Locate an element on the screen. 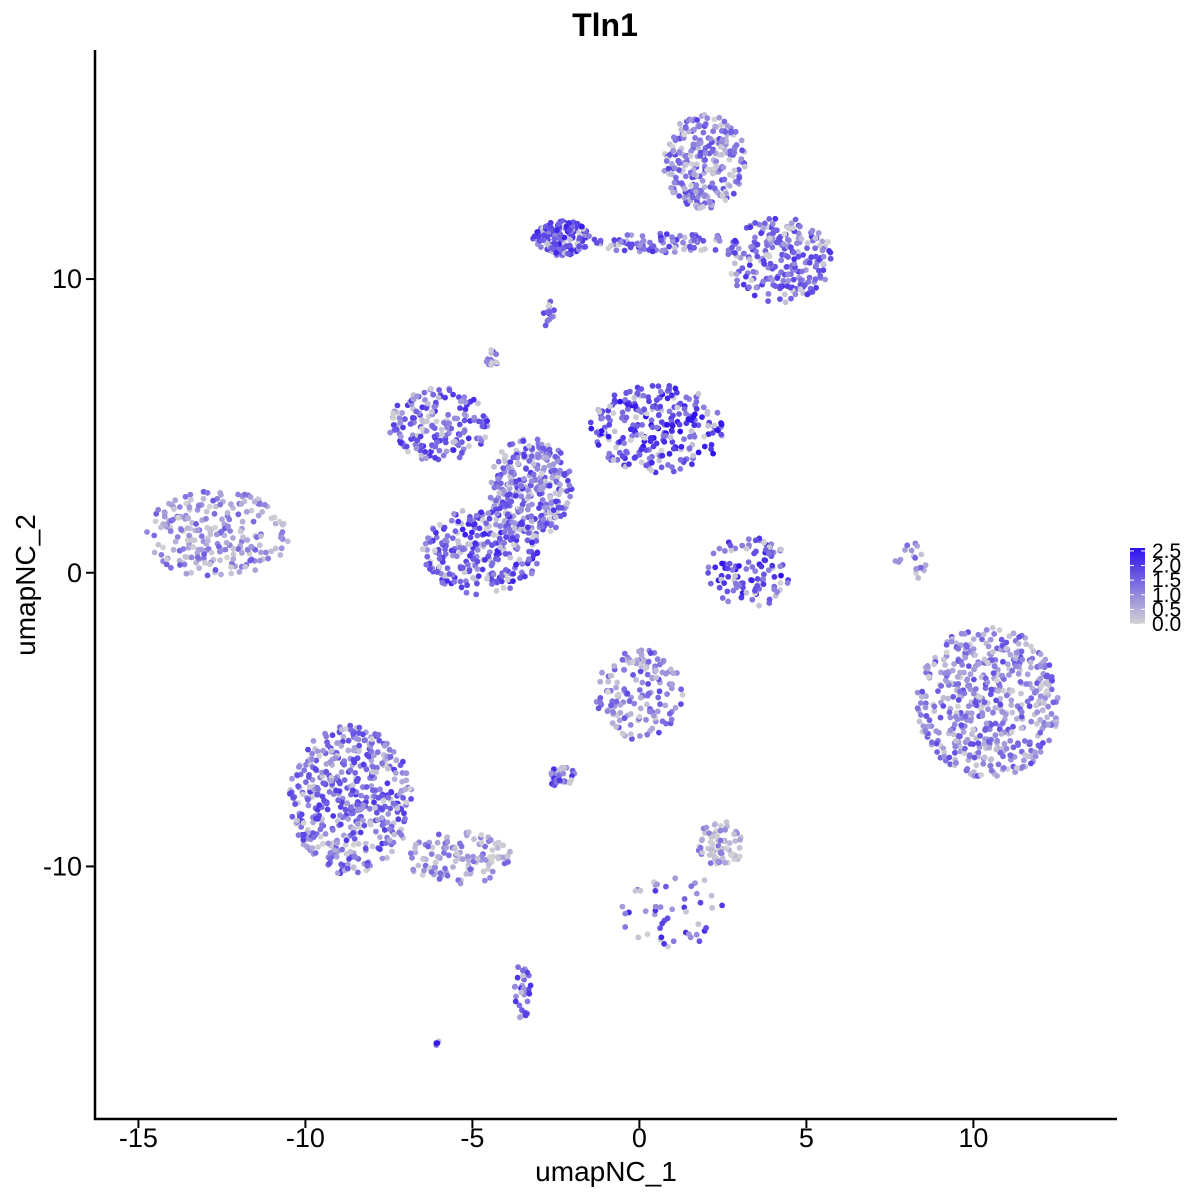 The width and height of the screenshot is (1200, 1200). colorbar-label: 2.5 is located at coordinates (1166, 551).